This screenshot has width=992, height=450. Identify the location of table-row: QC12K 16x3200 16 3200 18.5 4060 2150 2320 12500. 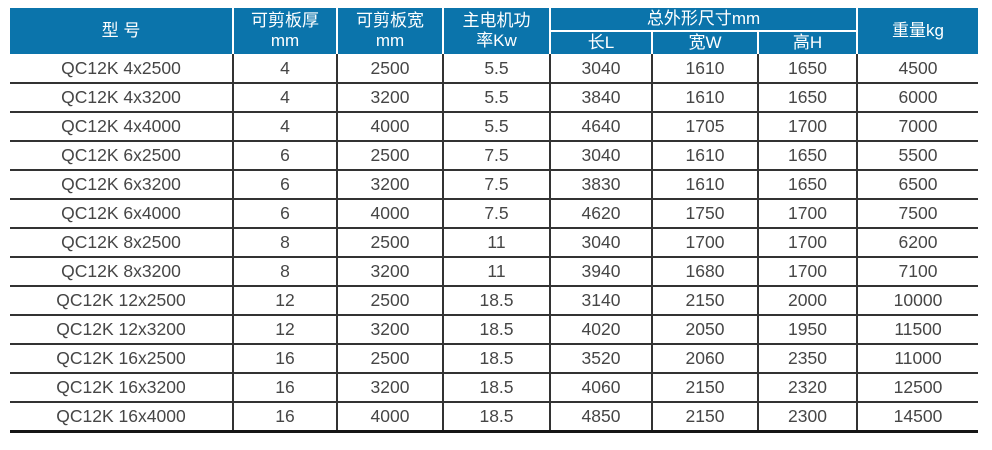
(494, 388).